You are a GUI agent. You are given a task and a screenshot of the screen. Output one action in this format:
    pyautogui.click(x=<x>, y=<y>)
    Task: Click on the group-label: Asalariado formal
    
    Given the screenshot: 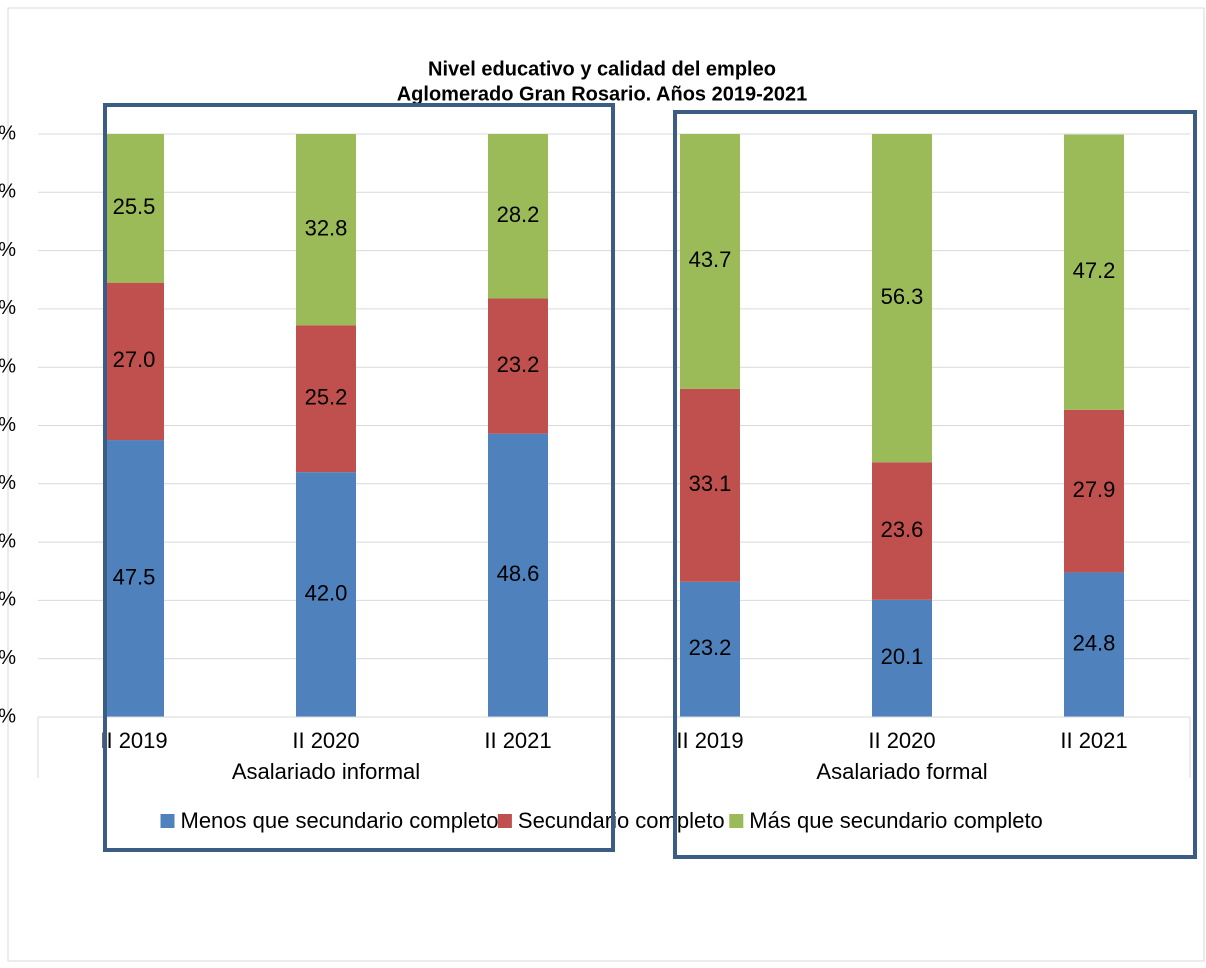 What is the action you would take?
    pyautogui.click(x=901, y=771)
    